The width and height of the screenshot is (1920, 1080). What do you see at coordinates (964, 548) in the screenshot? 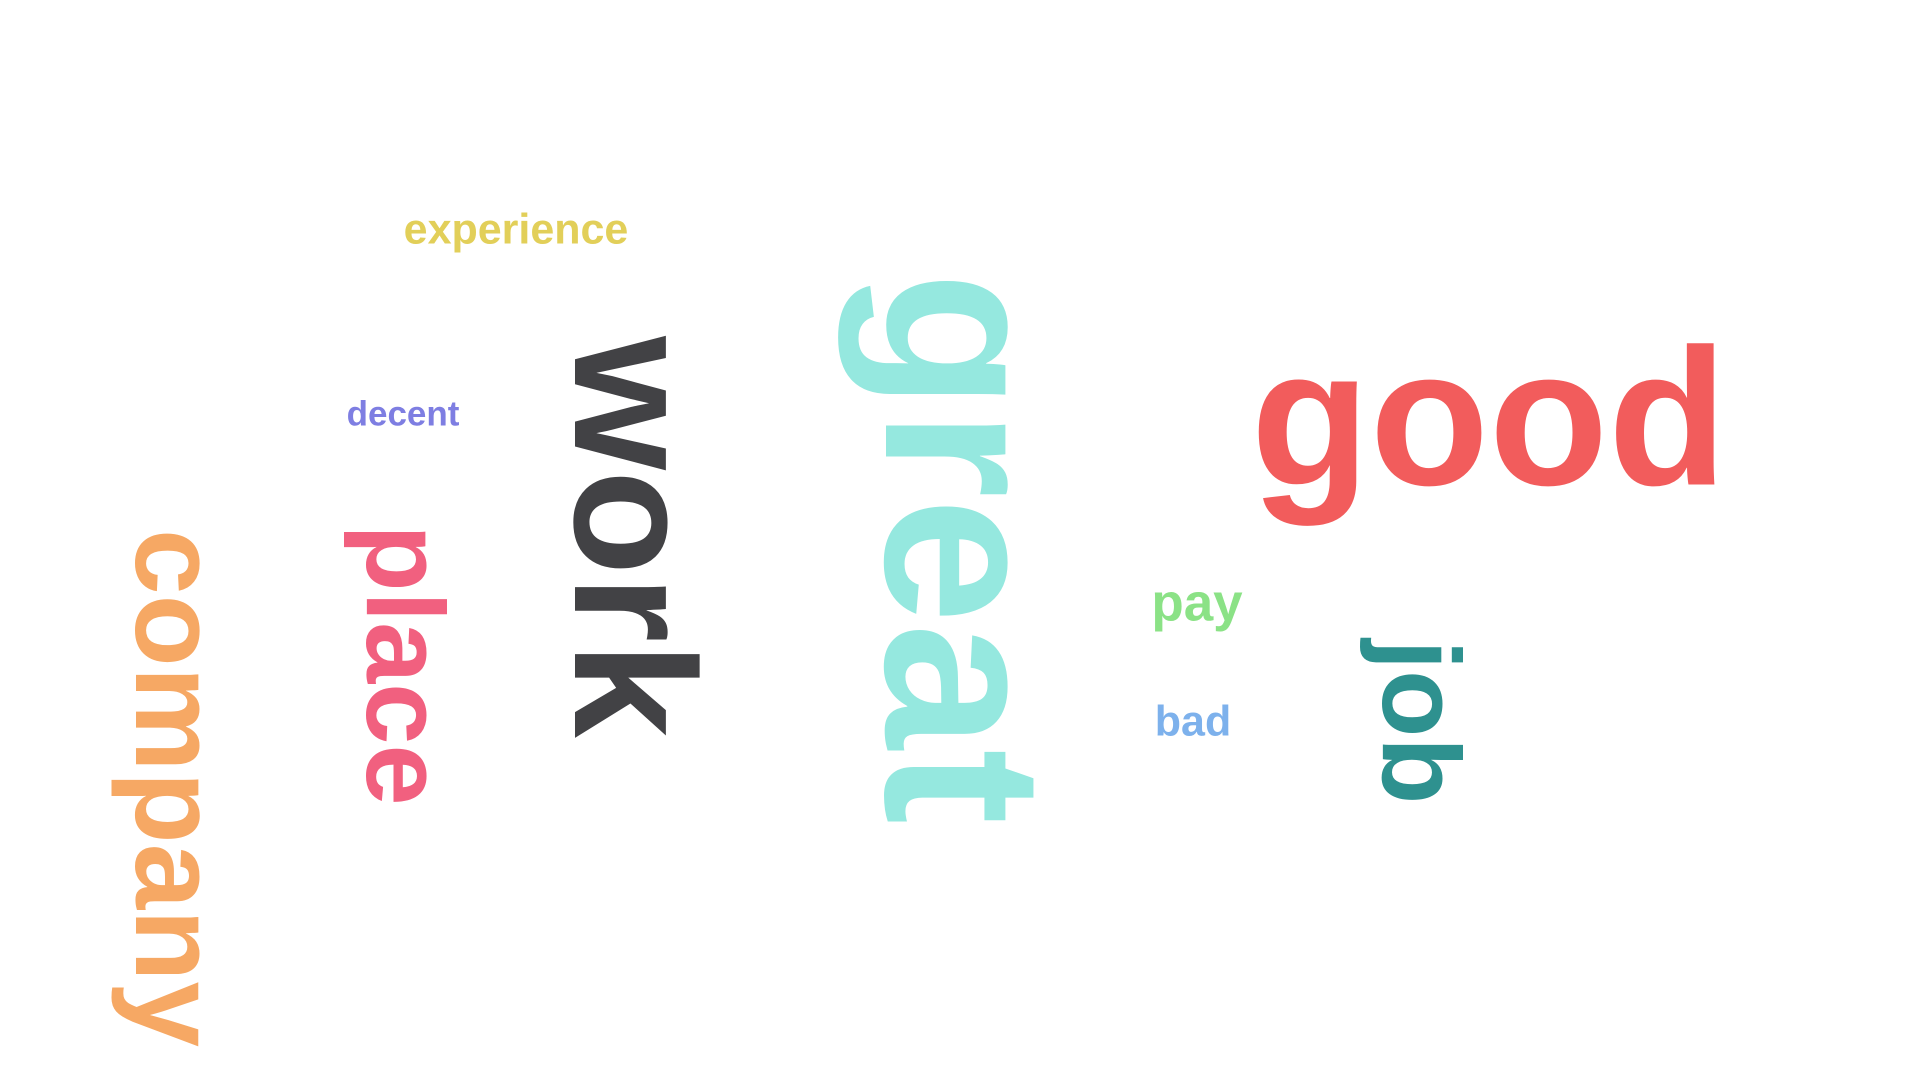
I see `word-great: great` at bounding box center [964, 548].